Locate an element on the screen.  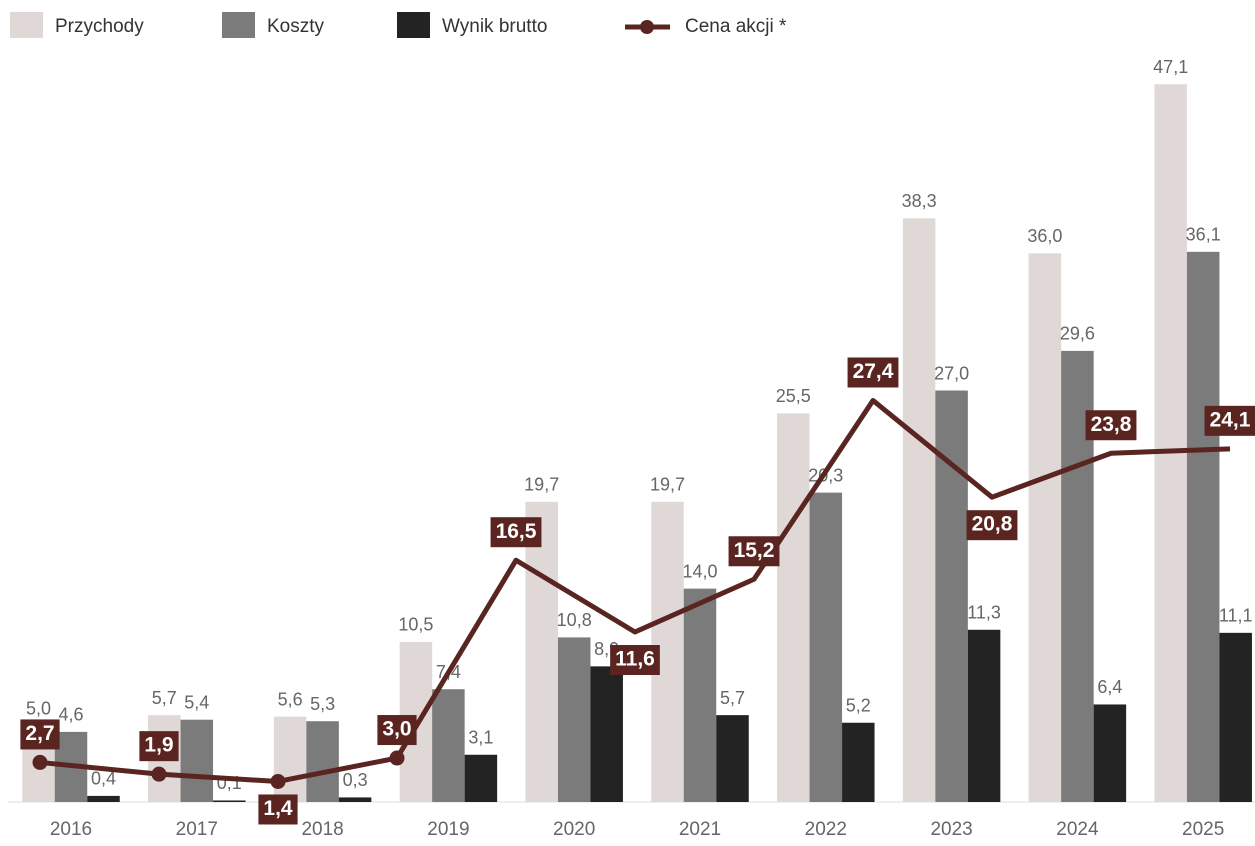
data-label: 20,8 is located at coordinates (992, 525).